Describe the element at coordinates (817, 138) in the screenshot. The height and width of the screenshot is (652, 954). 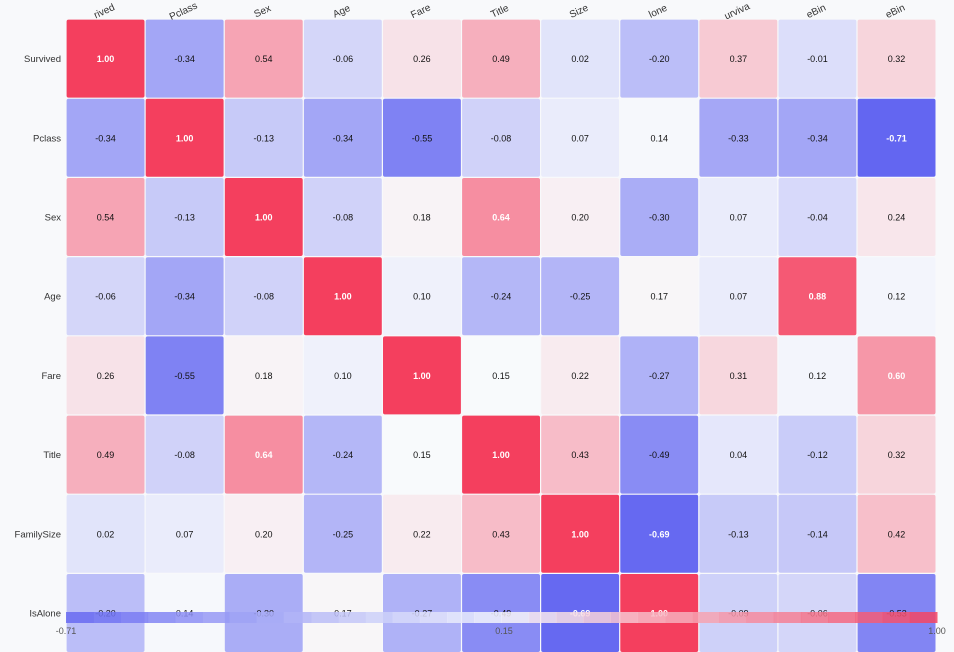
I see `cell-value-label: -0.34` at that location.